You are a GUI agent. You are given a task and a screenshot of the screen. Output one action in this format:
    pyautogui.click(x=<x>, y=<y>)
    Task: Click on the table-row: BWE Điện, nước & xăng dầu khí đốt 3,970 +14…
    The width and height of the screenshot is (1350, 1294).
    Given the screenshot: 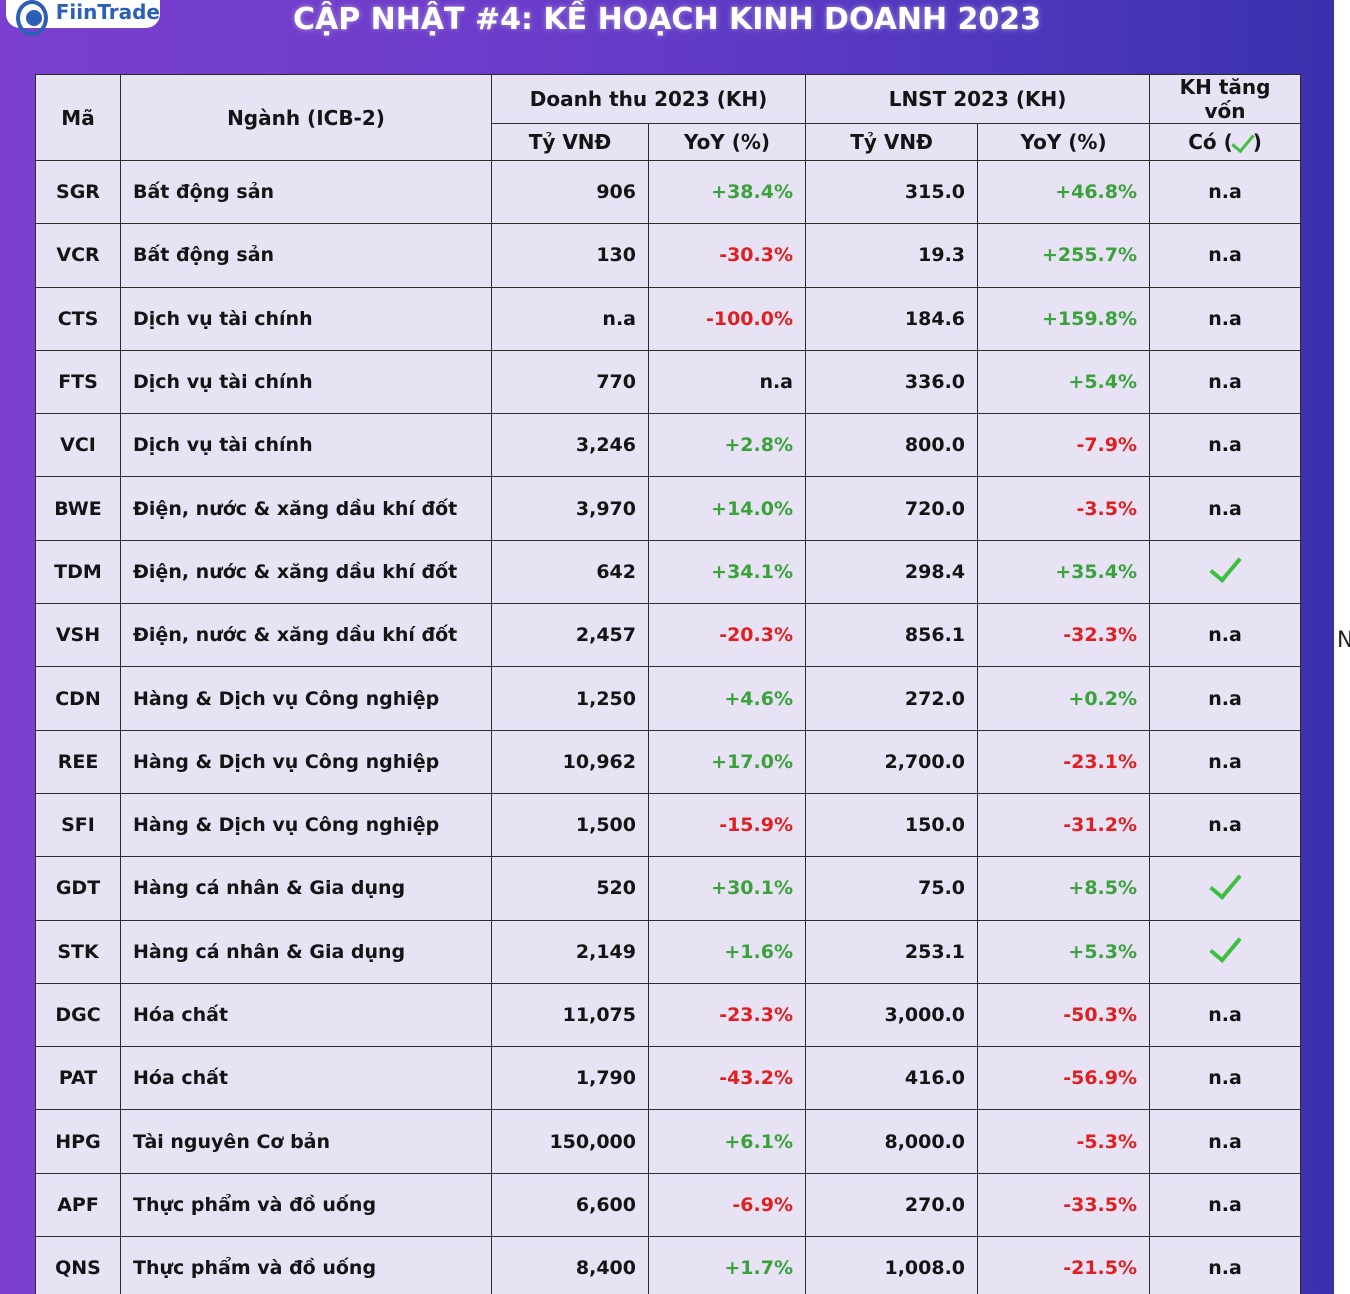 What is the action you would take?
    pyautogui.click(x=668, y=508)
    